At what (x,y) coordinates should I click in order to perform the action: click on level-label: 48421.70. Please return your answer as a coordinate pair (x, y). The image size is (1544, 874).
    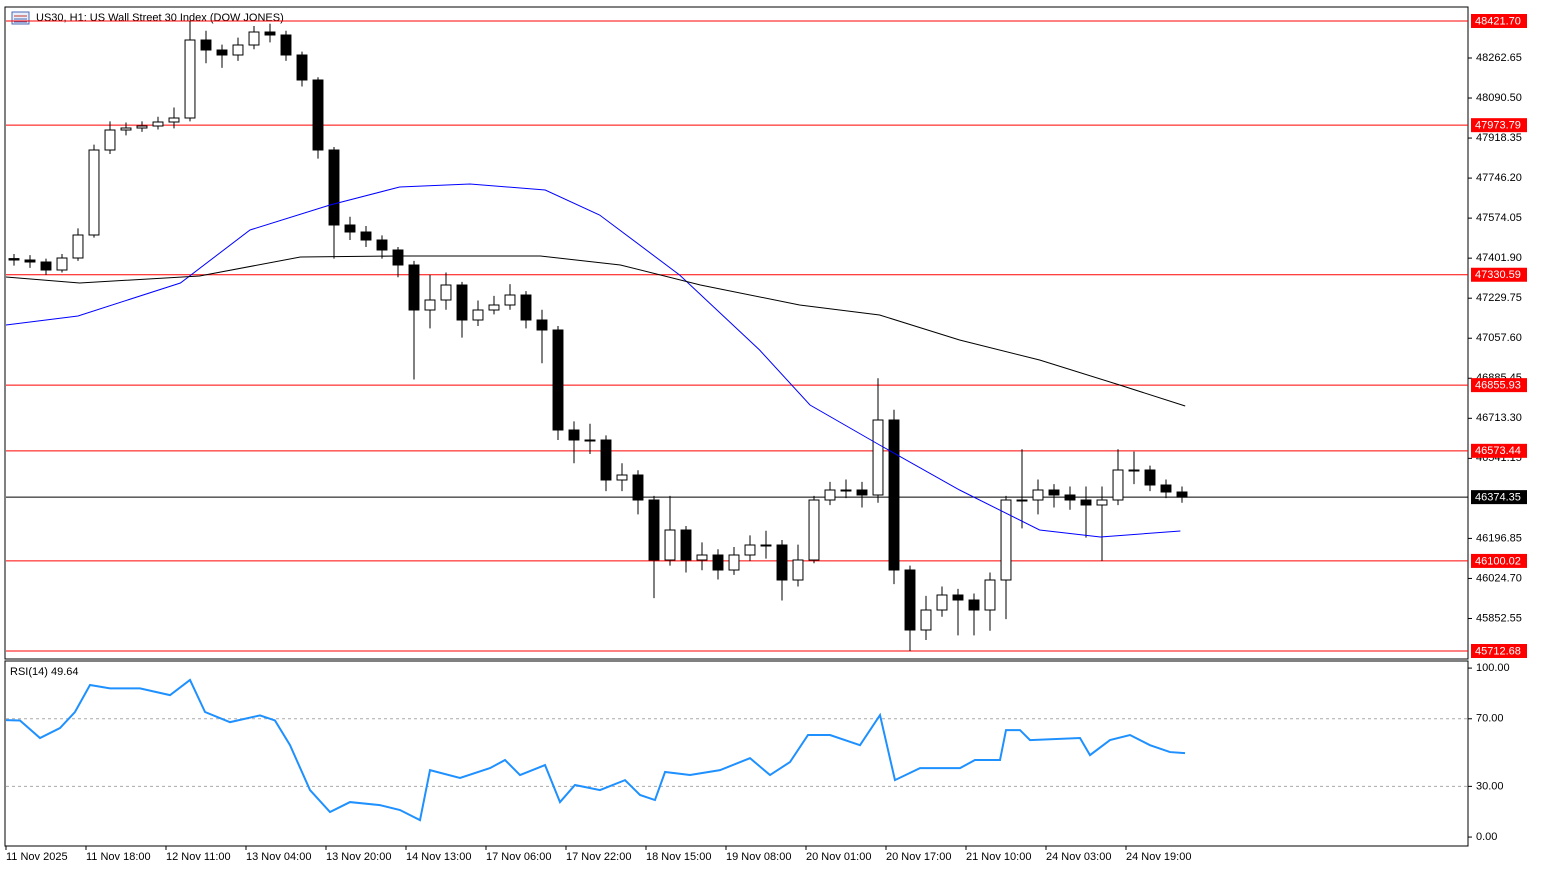
    Looking at the image, I should click on (1498, 21).